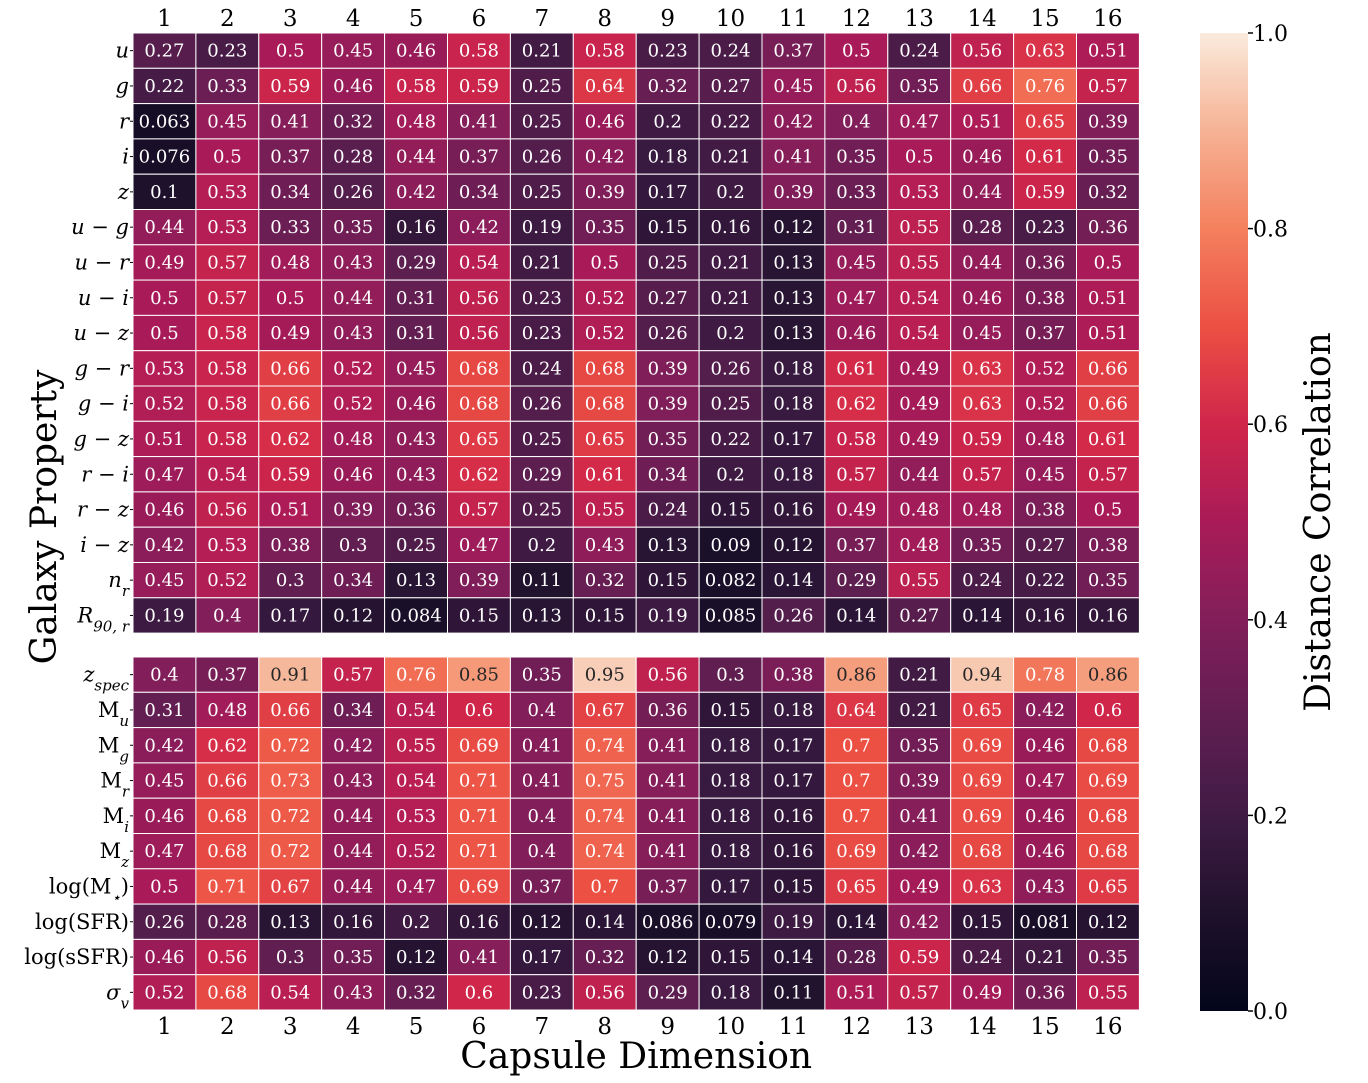 This screenshot has width=1368, height=1083. I want to click on x-tick-label-top: 10, so click(730, 19).